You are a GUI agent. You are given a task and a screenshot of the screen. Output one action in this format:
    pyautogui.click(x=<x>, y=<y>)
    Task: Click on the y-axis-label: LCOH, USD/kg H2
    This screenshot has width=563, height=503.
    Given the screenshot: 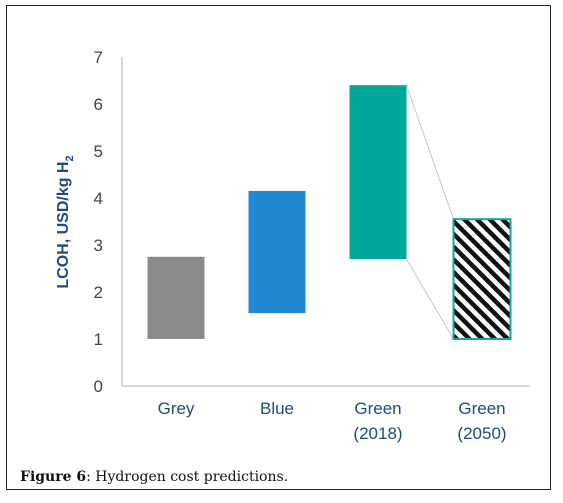 What is the action you would take?
    pyautogui.click(x=65, y=221)
    